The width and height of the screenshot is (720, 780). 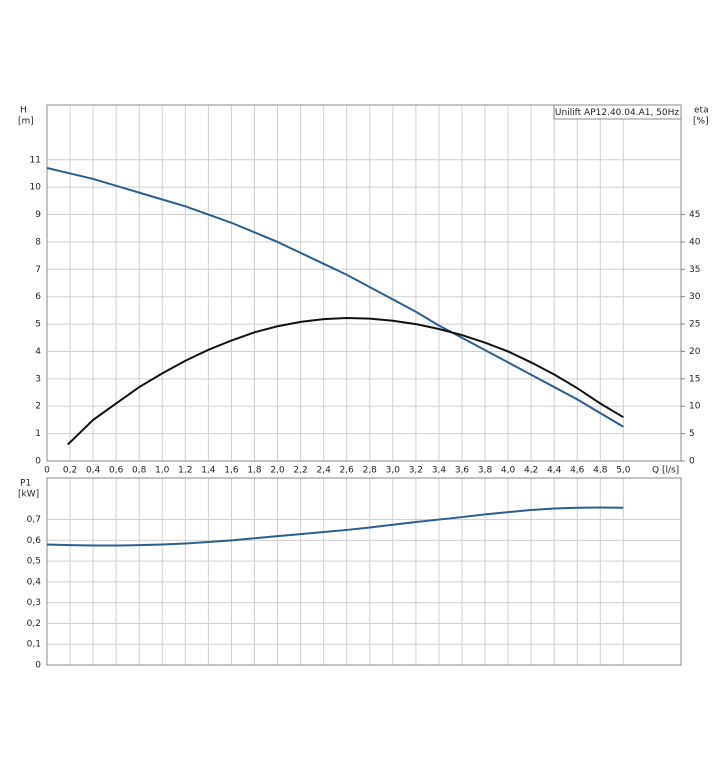 I want to click on x-tick-label: 2,4, so click(x=323, y=471).